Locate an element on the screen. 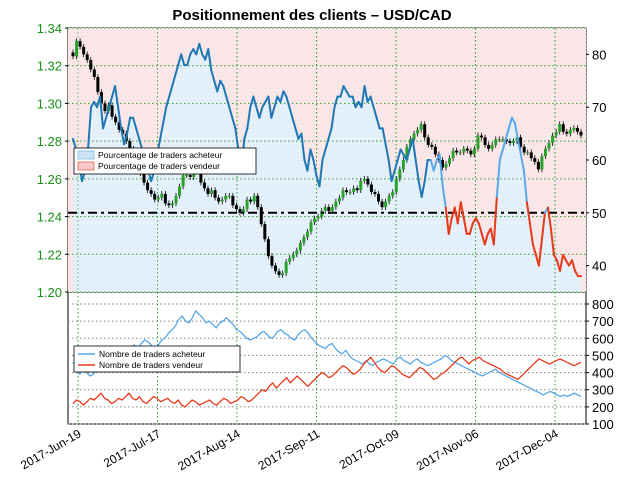 Image resolution: width=624 pixels, height=477 pixels. left-tick-label: 1.26 is located at coordinates (49, 179).